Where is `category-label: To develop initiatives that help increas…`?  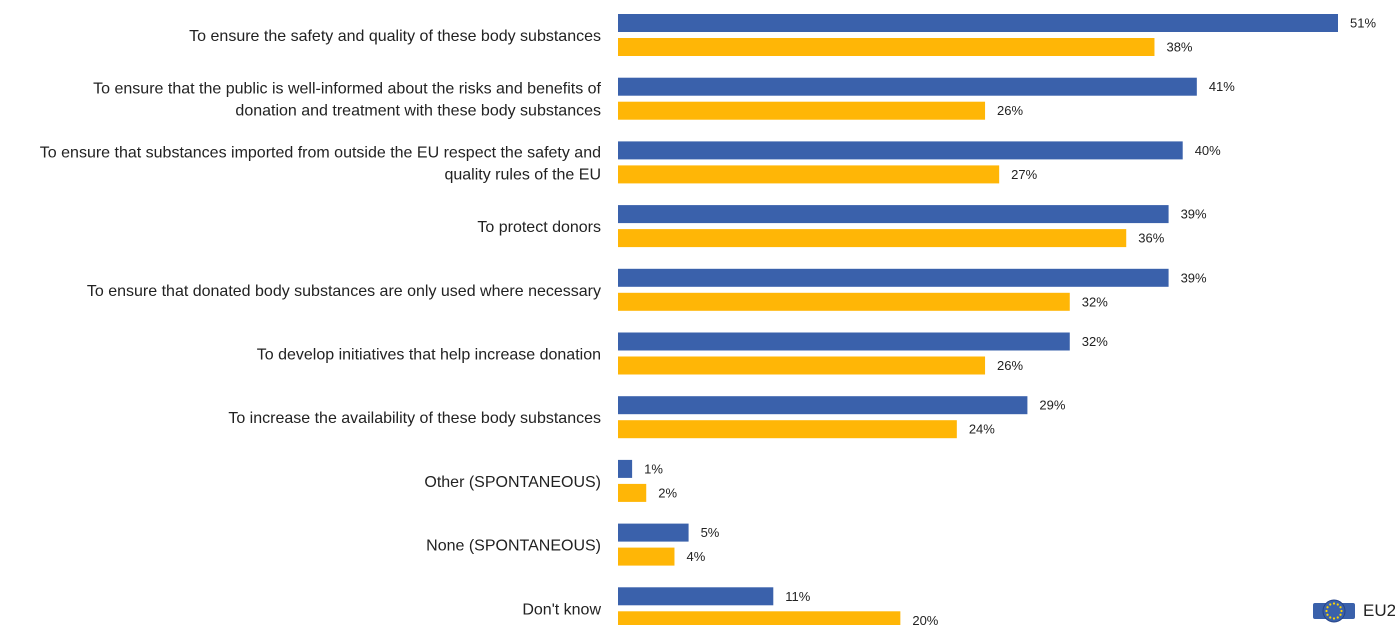 category-label: To develop initiatives that help increas… is located at coordinates (429, 355).